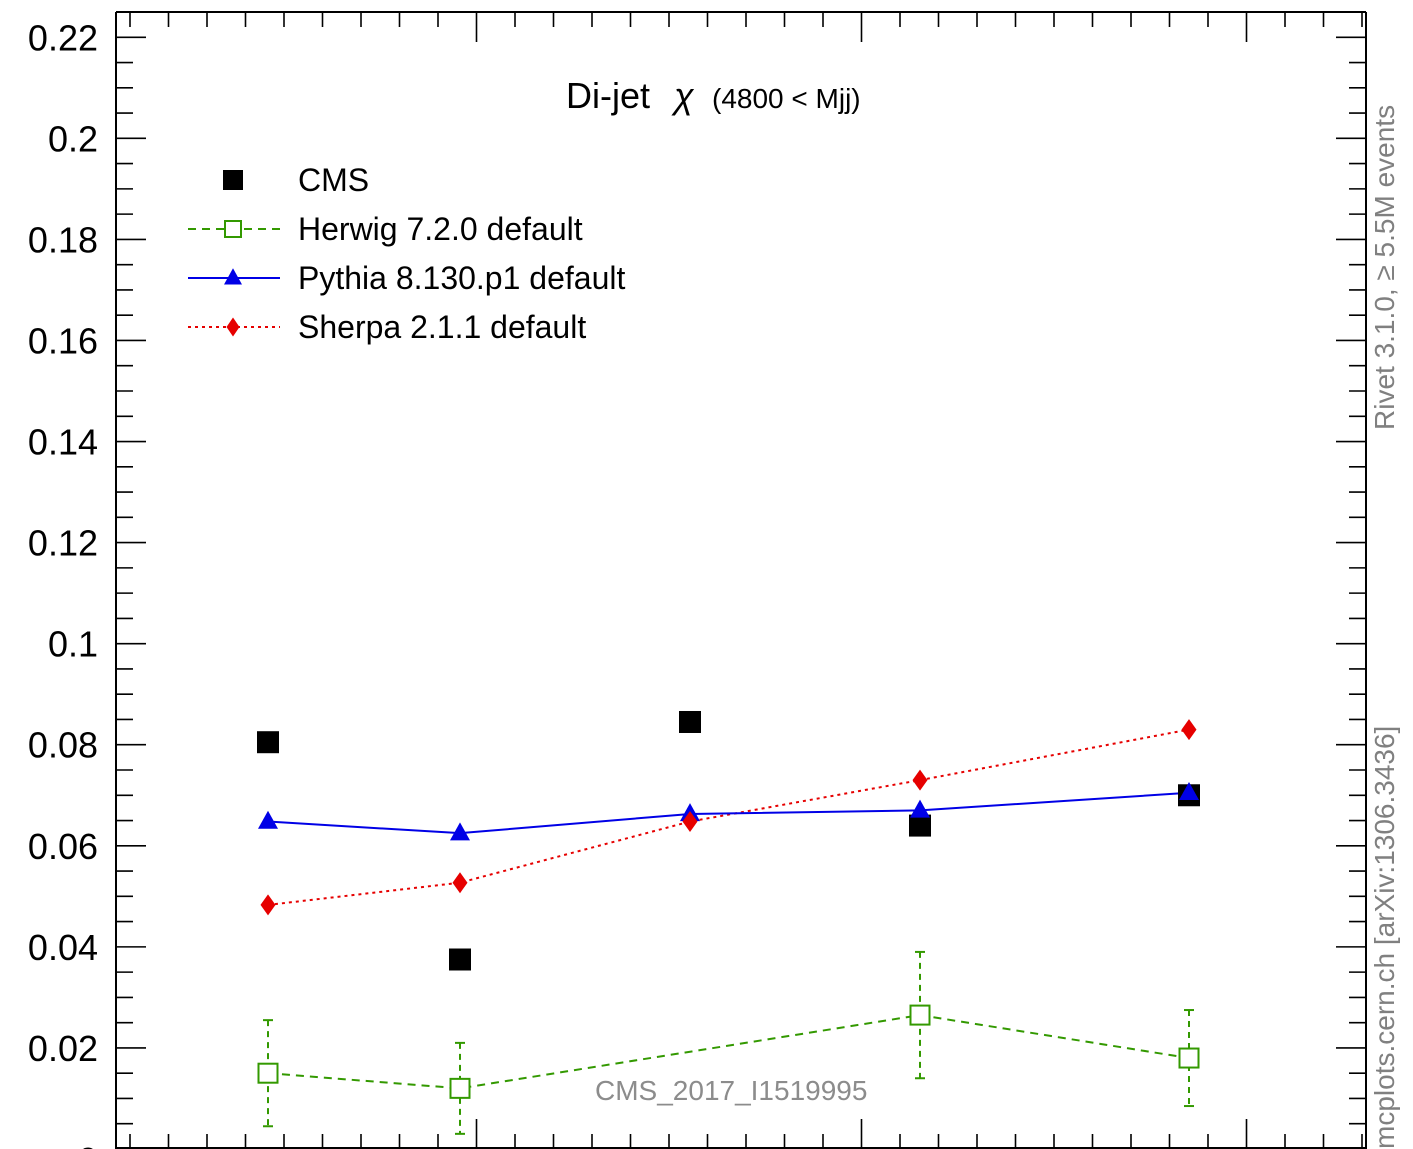 This screenshot has height=1149, width=1413. I want to click on chart-title: Di-jet χ (4800 < Mjj), so click(713, 95).